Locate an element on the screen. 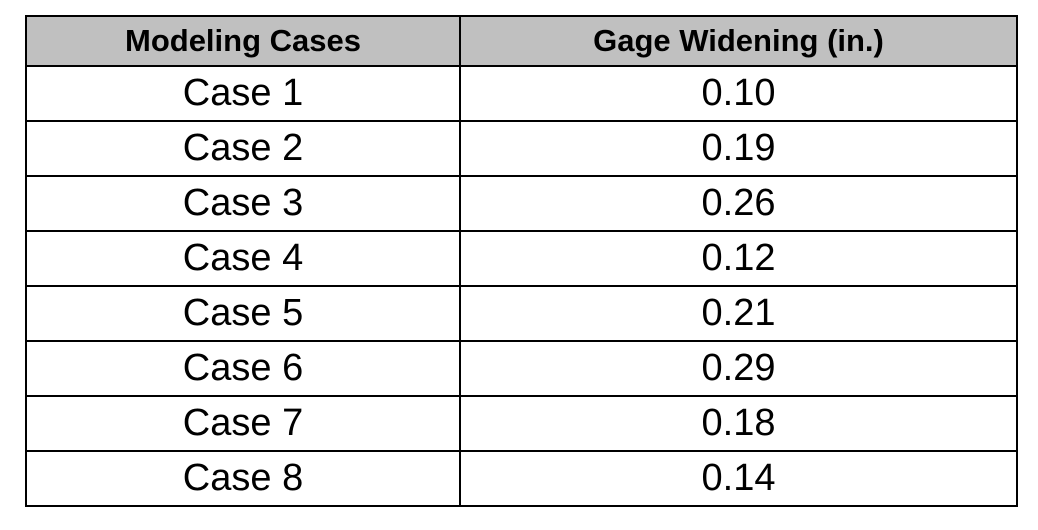 The height and width of the screenshot is (530, 1038). case-name-cell: Case 2 is located at coordinates (243, 148).